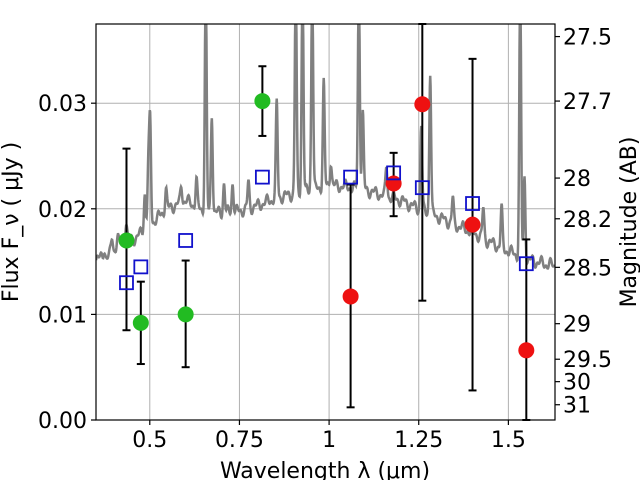  What do you see at coordinates (62, 104) in the screenshot?
I see `y-tick-label: 0.03` at bounding box center [62, 104].